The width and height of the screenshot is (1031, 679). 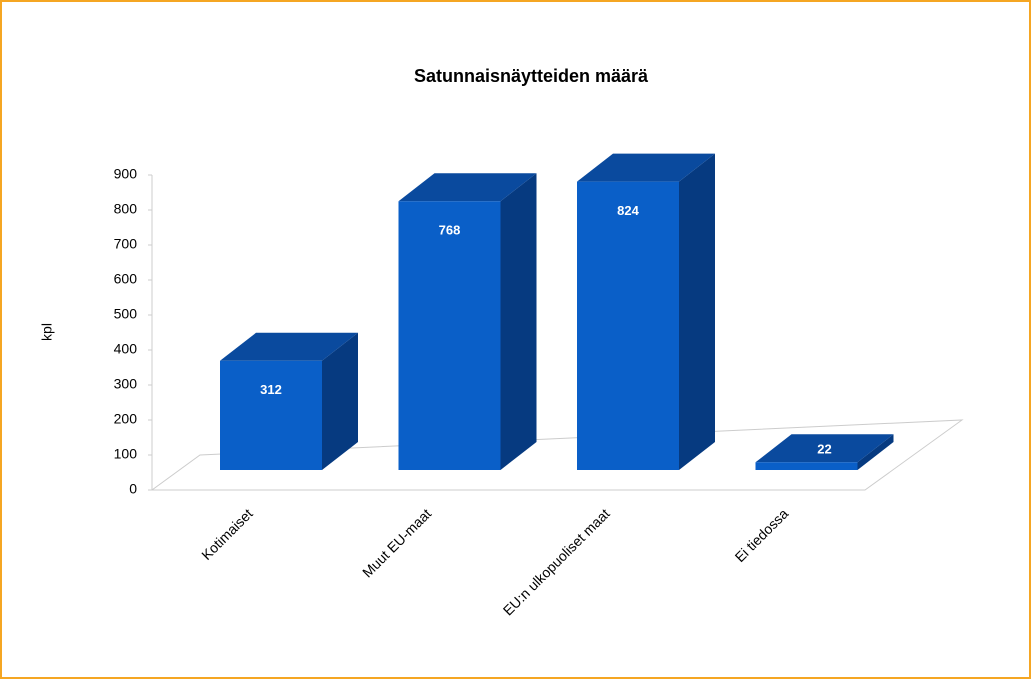 I want to click on y-tick-label: 0, so click(x=133, y=489).